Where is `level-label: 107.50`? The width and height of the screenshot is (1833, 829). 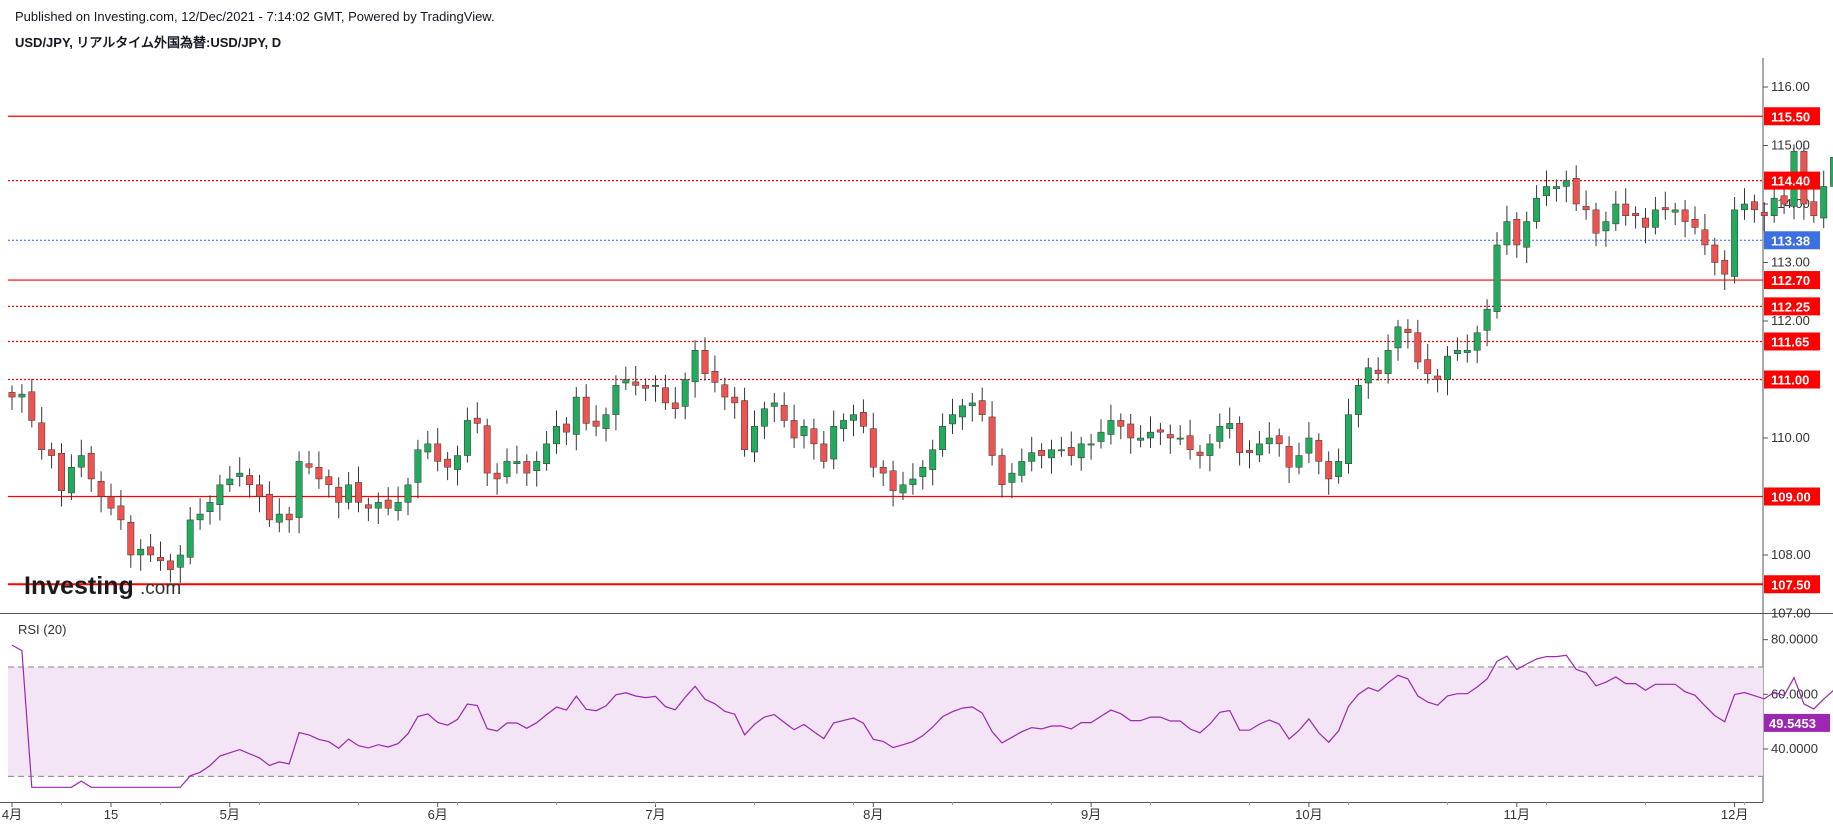
level-label: 107.50 is located at coordinates (1791, 584).